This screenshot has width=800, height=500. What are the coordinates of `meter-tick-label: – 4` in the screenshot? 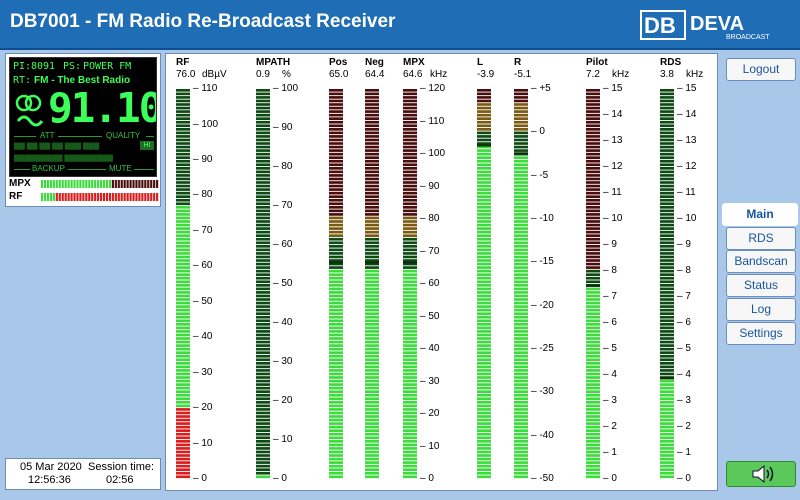 It's located at (610, 374).